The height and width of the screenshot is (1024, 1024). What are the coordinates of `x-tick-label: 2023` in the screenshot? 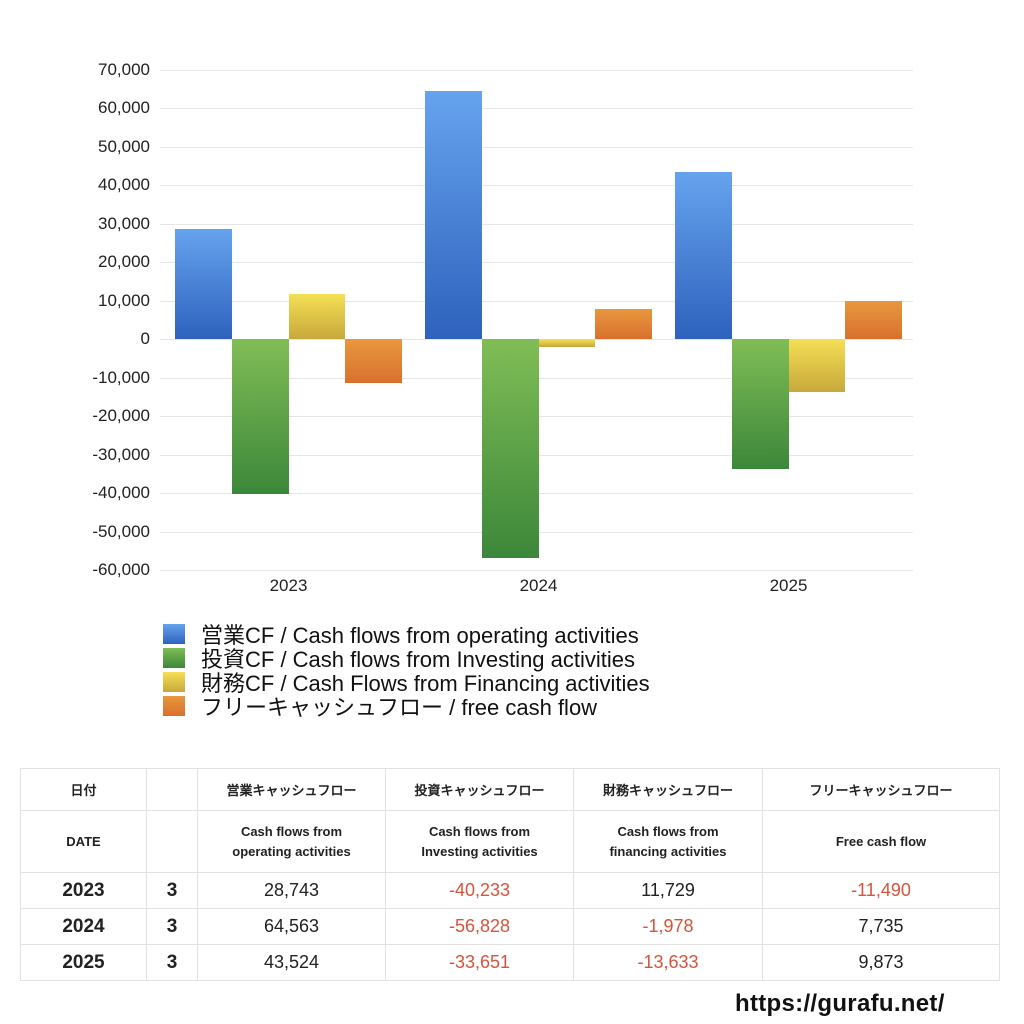 It's located at (288, 585).